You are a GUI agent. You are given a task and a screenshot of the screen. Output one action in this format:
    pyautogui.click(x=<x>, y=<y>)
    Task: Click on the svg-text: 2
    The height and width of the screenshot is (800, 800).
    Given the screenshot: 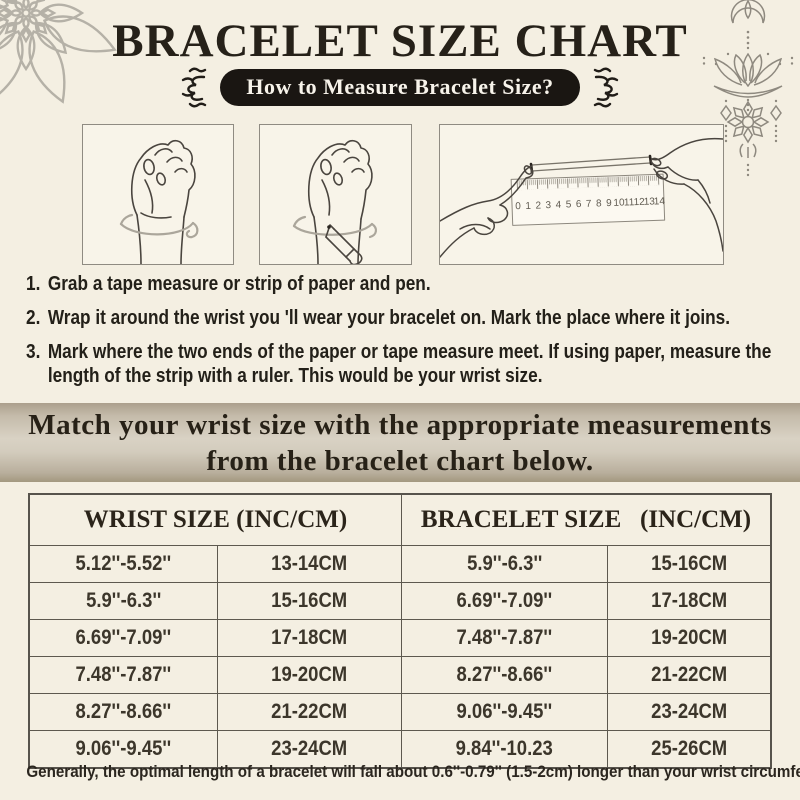 What is the action you would take?
    pyautogui.click(x=538, y=205)
    